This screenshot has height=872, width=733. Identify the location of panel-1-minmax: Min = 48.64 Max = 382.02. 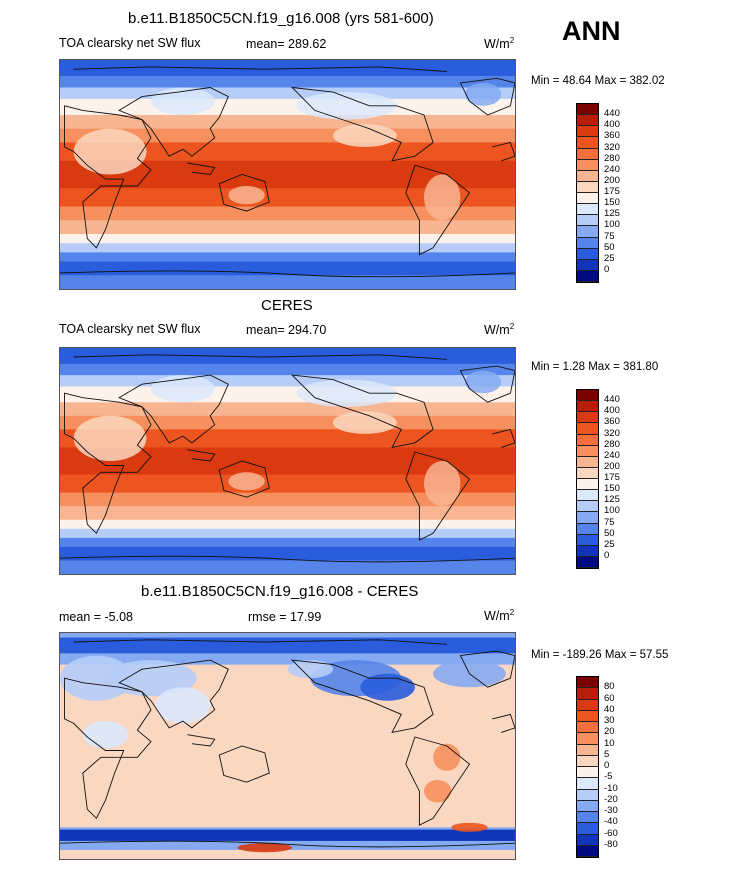
(598, 81).